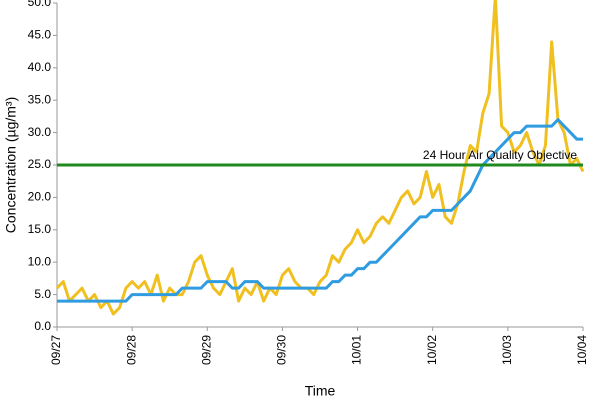 The width and height of the screenshot is (600, 400). Describe the element at coordinates (40, 4) in the screenshot. I see `y-tick-label: 50.0` at that location.